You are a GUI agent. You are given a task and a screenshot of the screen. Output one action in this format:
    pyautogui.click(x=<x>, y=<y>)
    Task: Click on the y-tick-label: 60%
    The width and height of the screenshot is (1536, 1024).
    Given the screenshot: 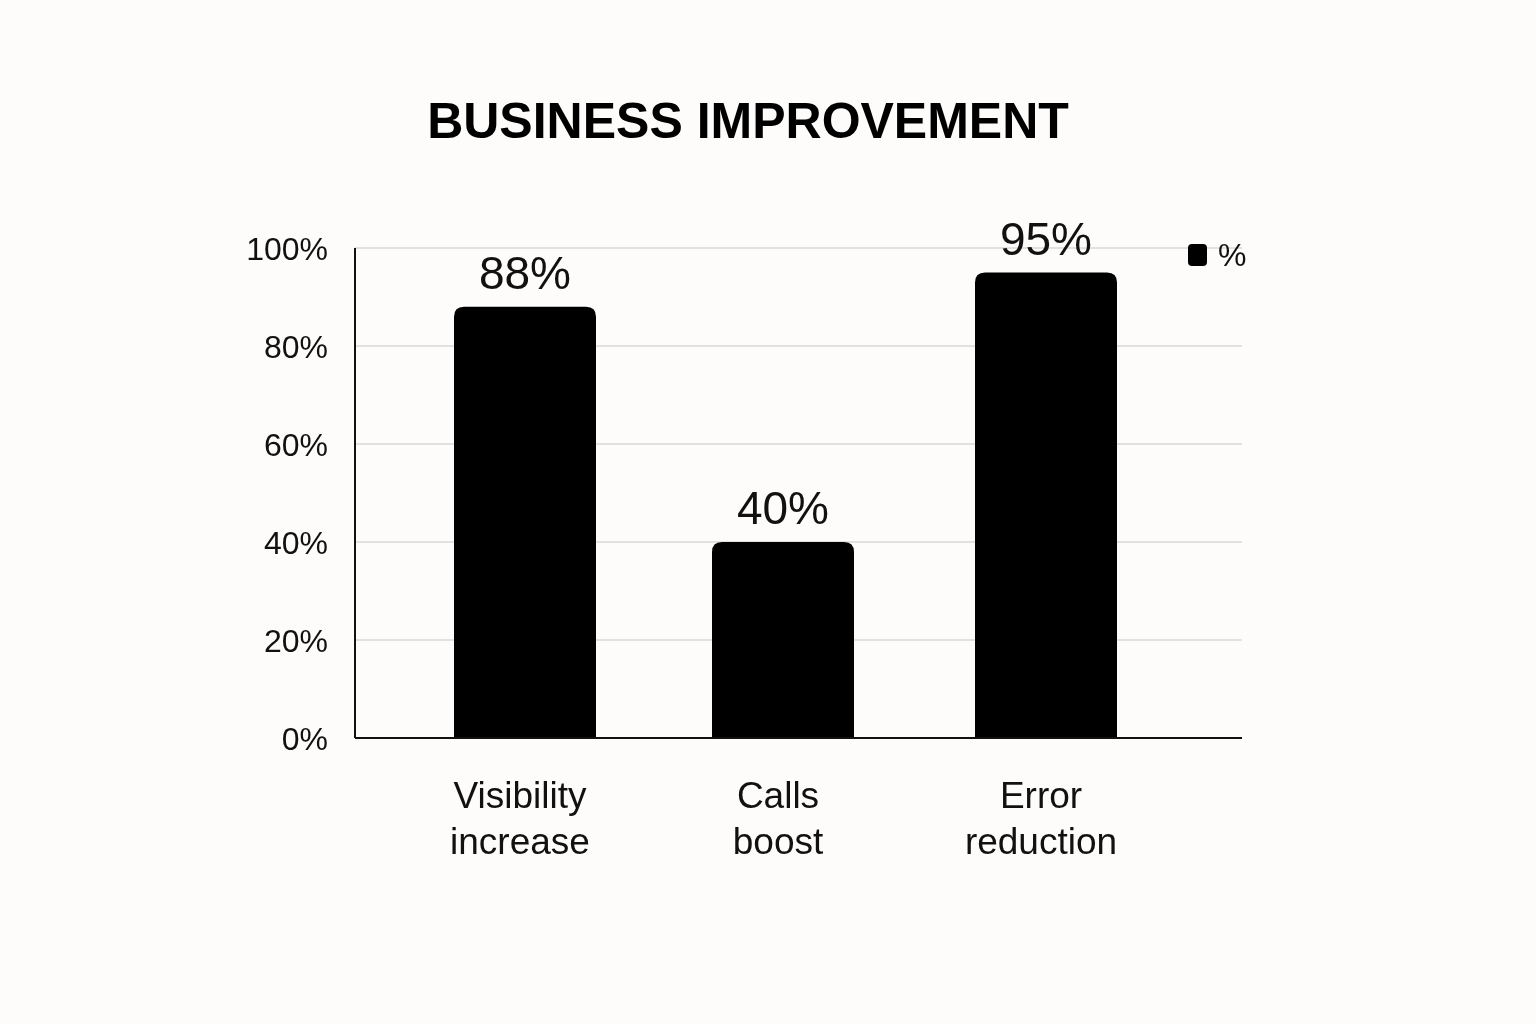 What is the action you would take?
    pyautogui.click(x=295, y=445)
    